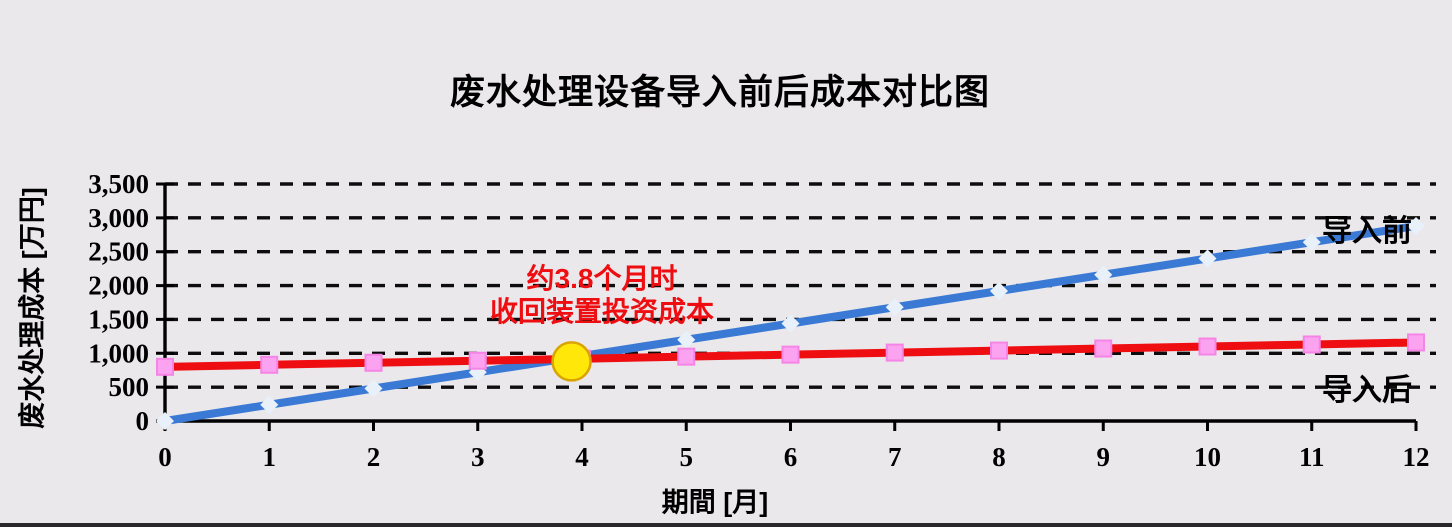 This screenshot has width=1452, height=527. What do you see at coordinates (687, 457) in the screenshot?
I see `x-tick-label: 5` at bounding box center [687, 457].